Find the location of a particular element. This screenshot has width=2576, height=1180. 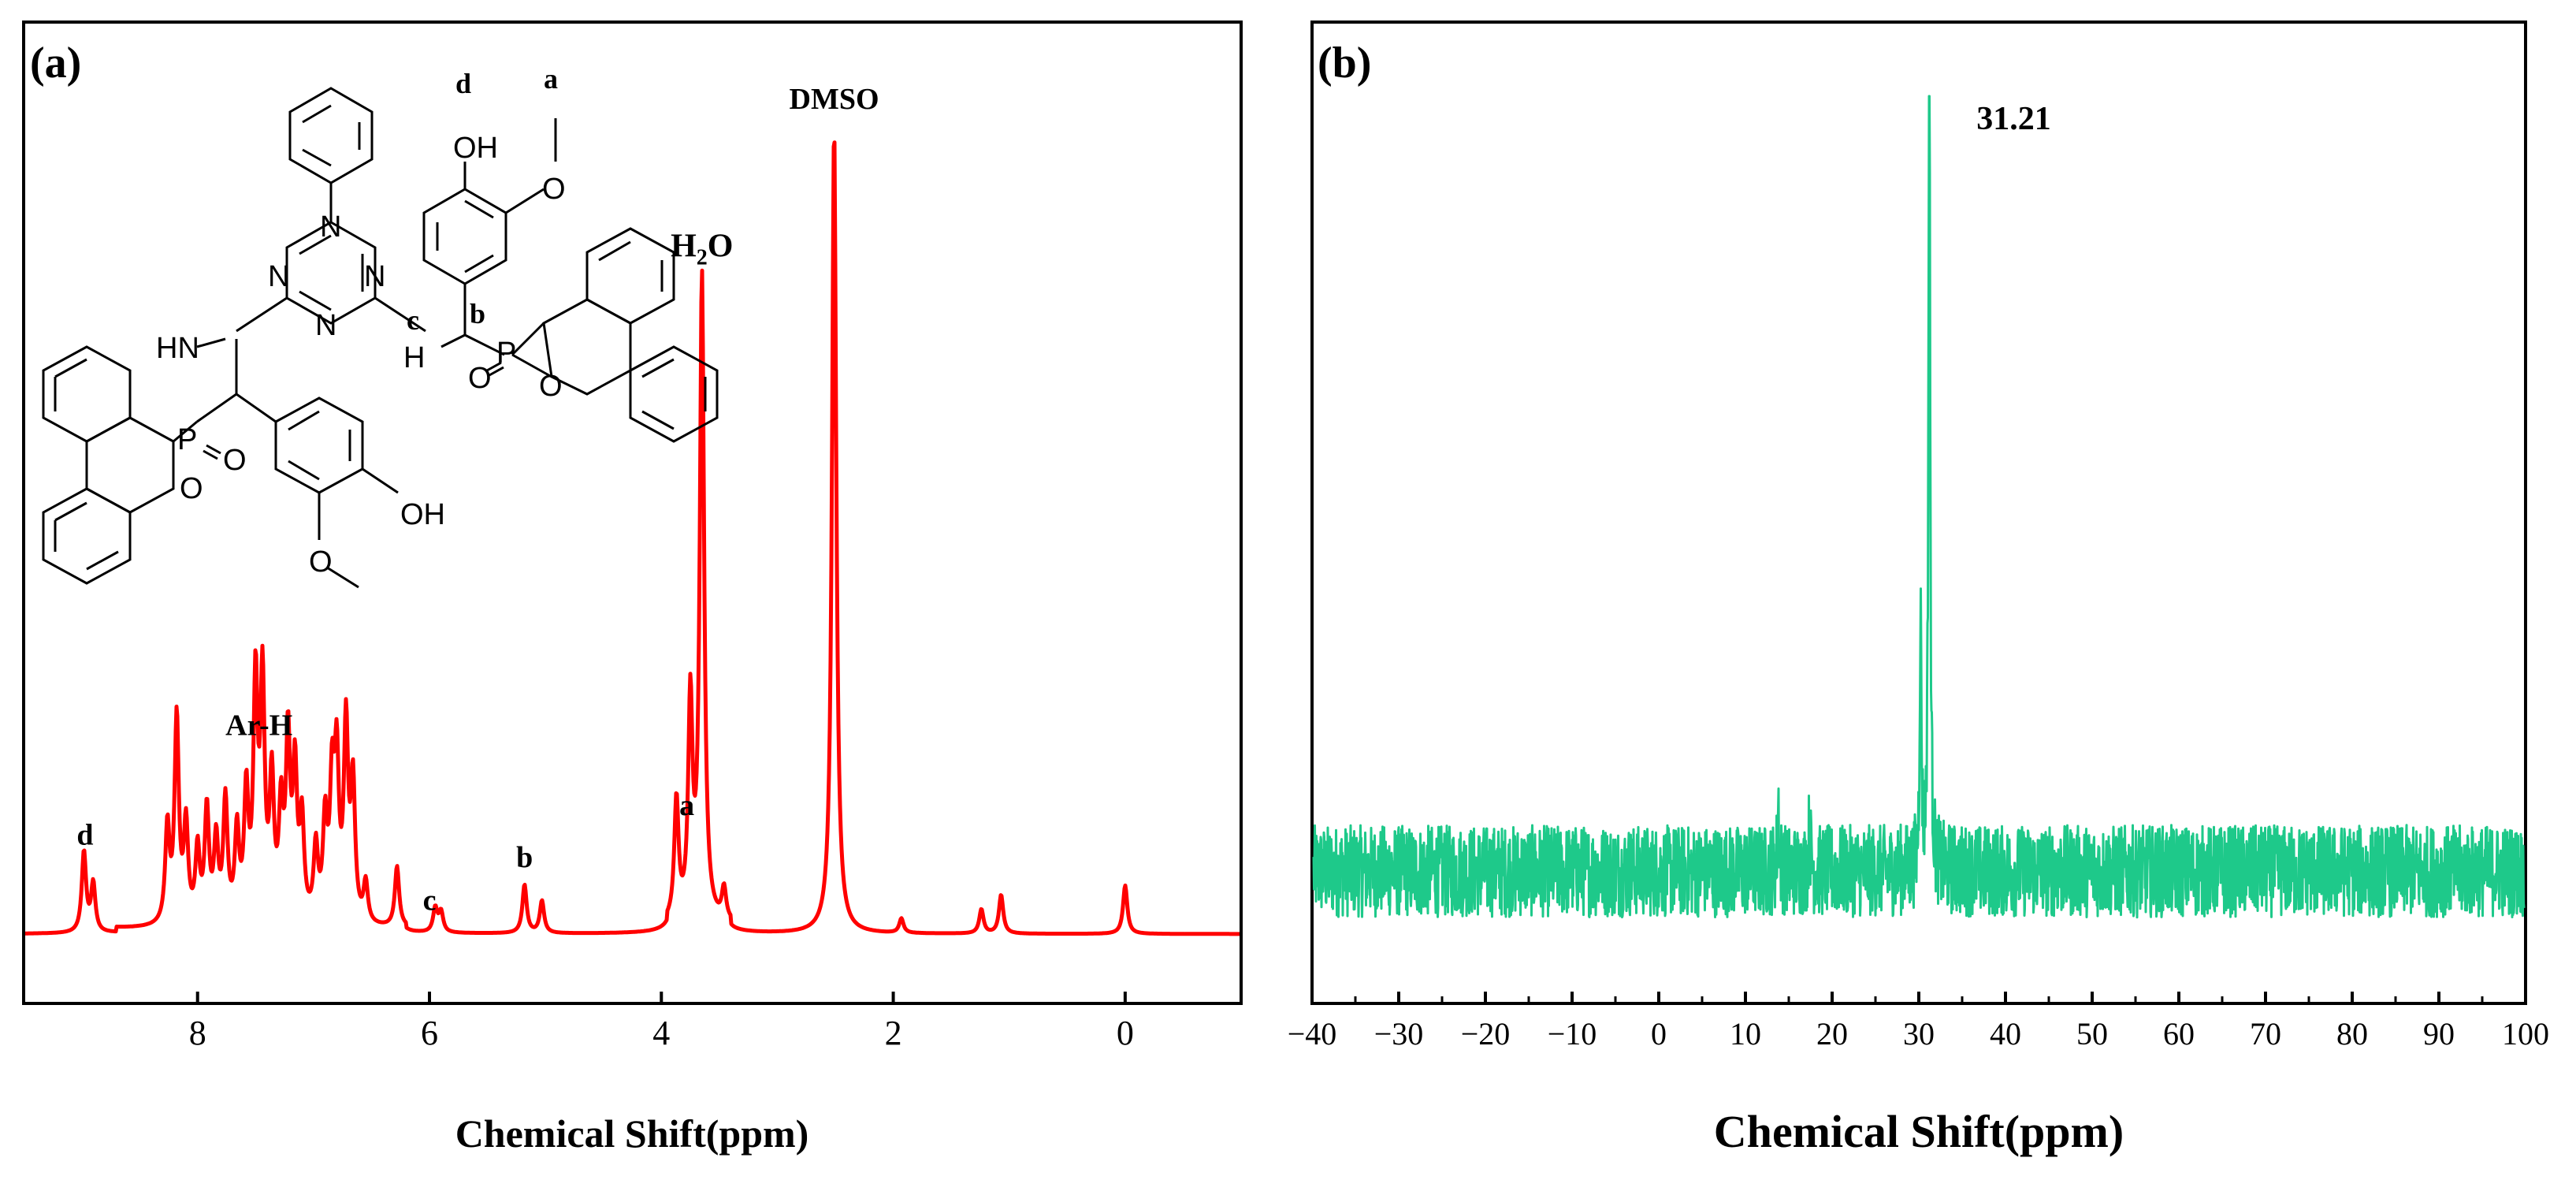

peak-annotation: a is located at coordinates (686, 806).